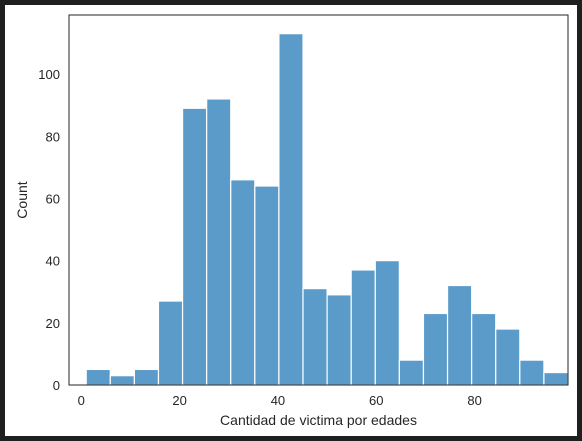 The height and width of the screenshot is (441, 582). I want to click on y-tick-label: 100, so click(49, 74).